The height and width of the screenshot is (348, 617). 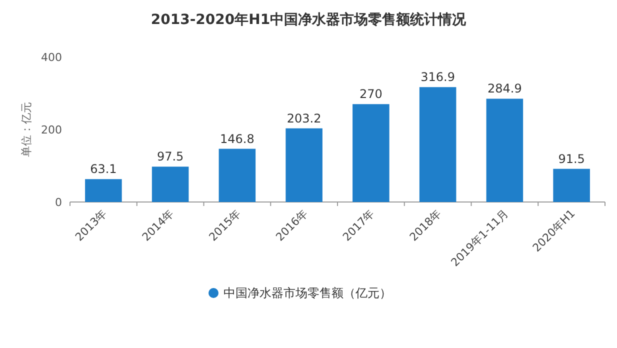 What do you see at coordinates (505, 89) in the screenshot?
I see `data-label: 284.9` at bounding box center [505, 89].